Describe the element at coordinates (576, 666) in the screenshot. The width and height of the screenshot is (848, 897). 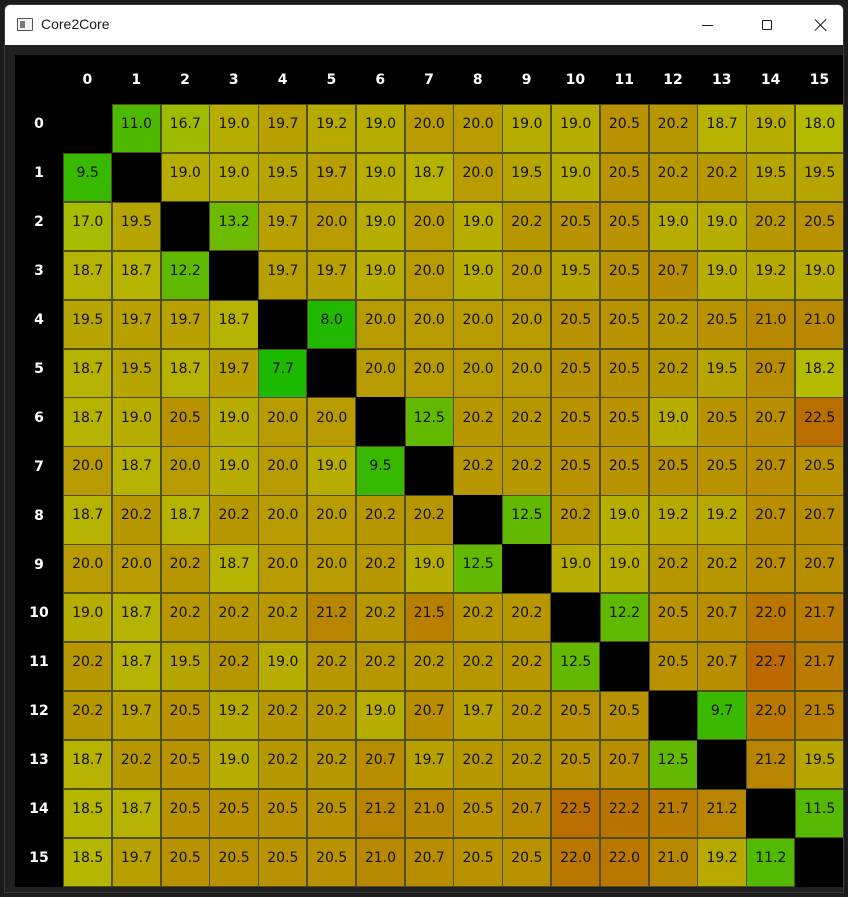
I see `matrix-cell-11-10: 12.5` at that location.